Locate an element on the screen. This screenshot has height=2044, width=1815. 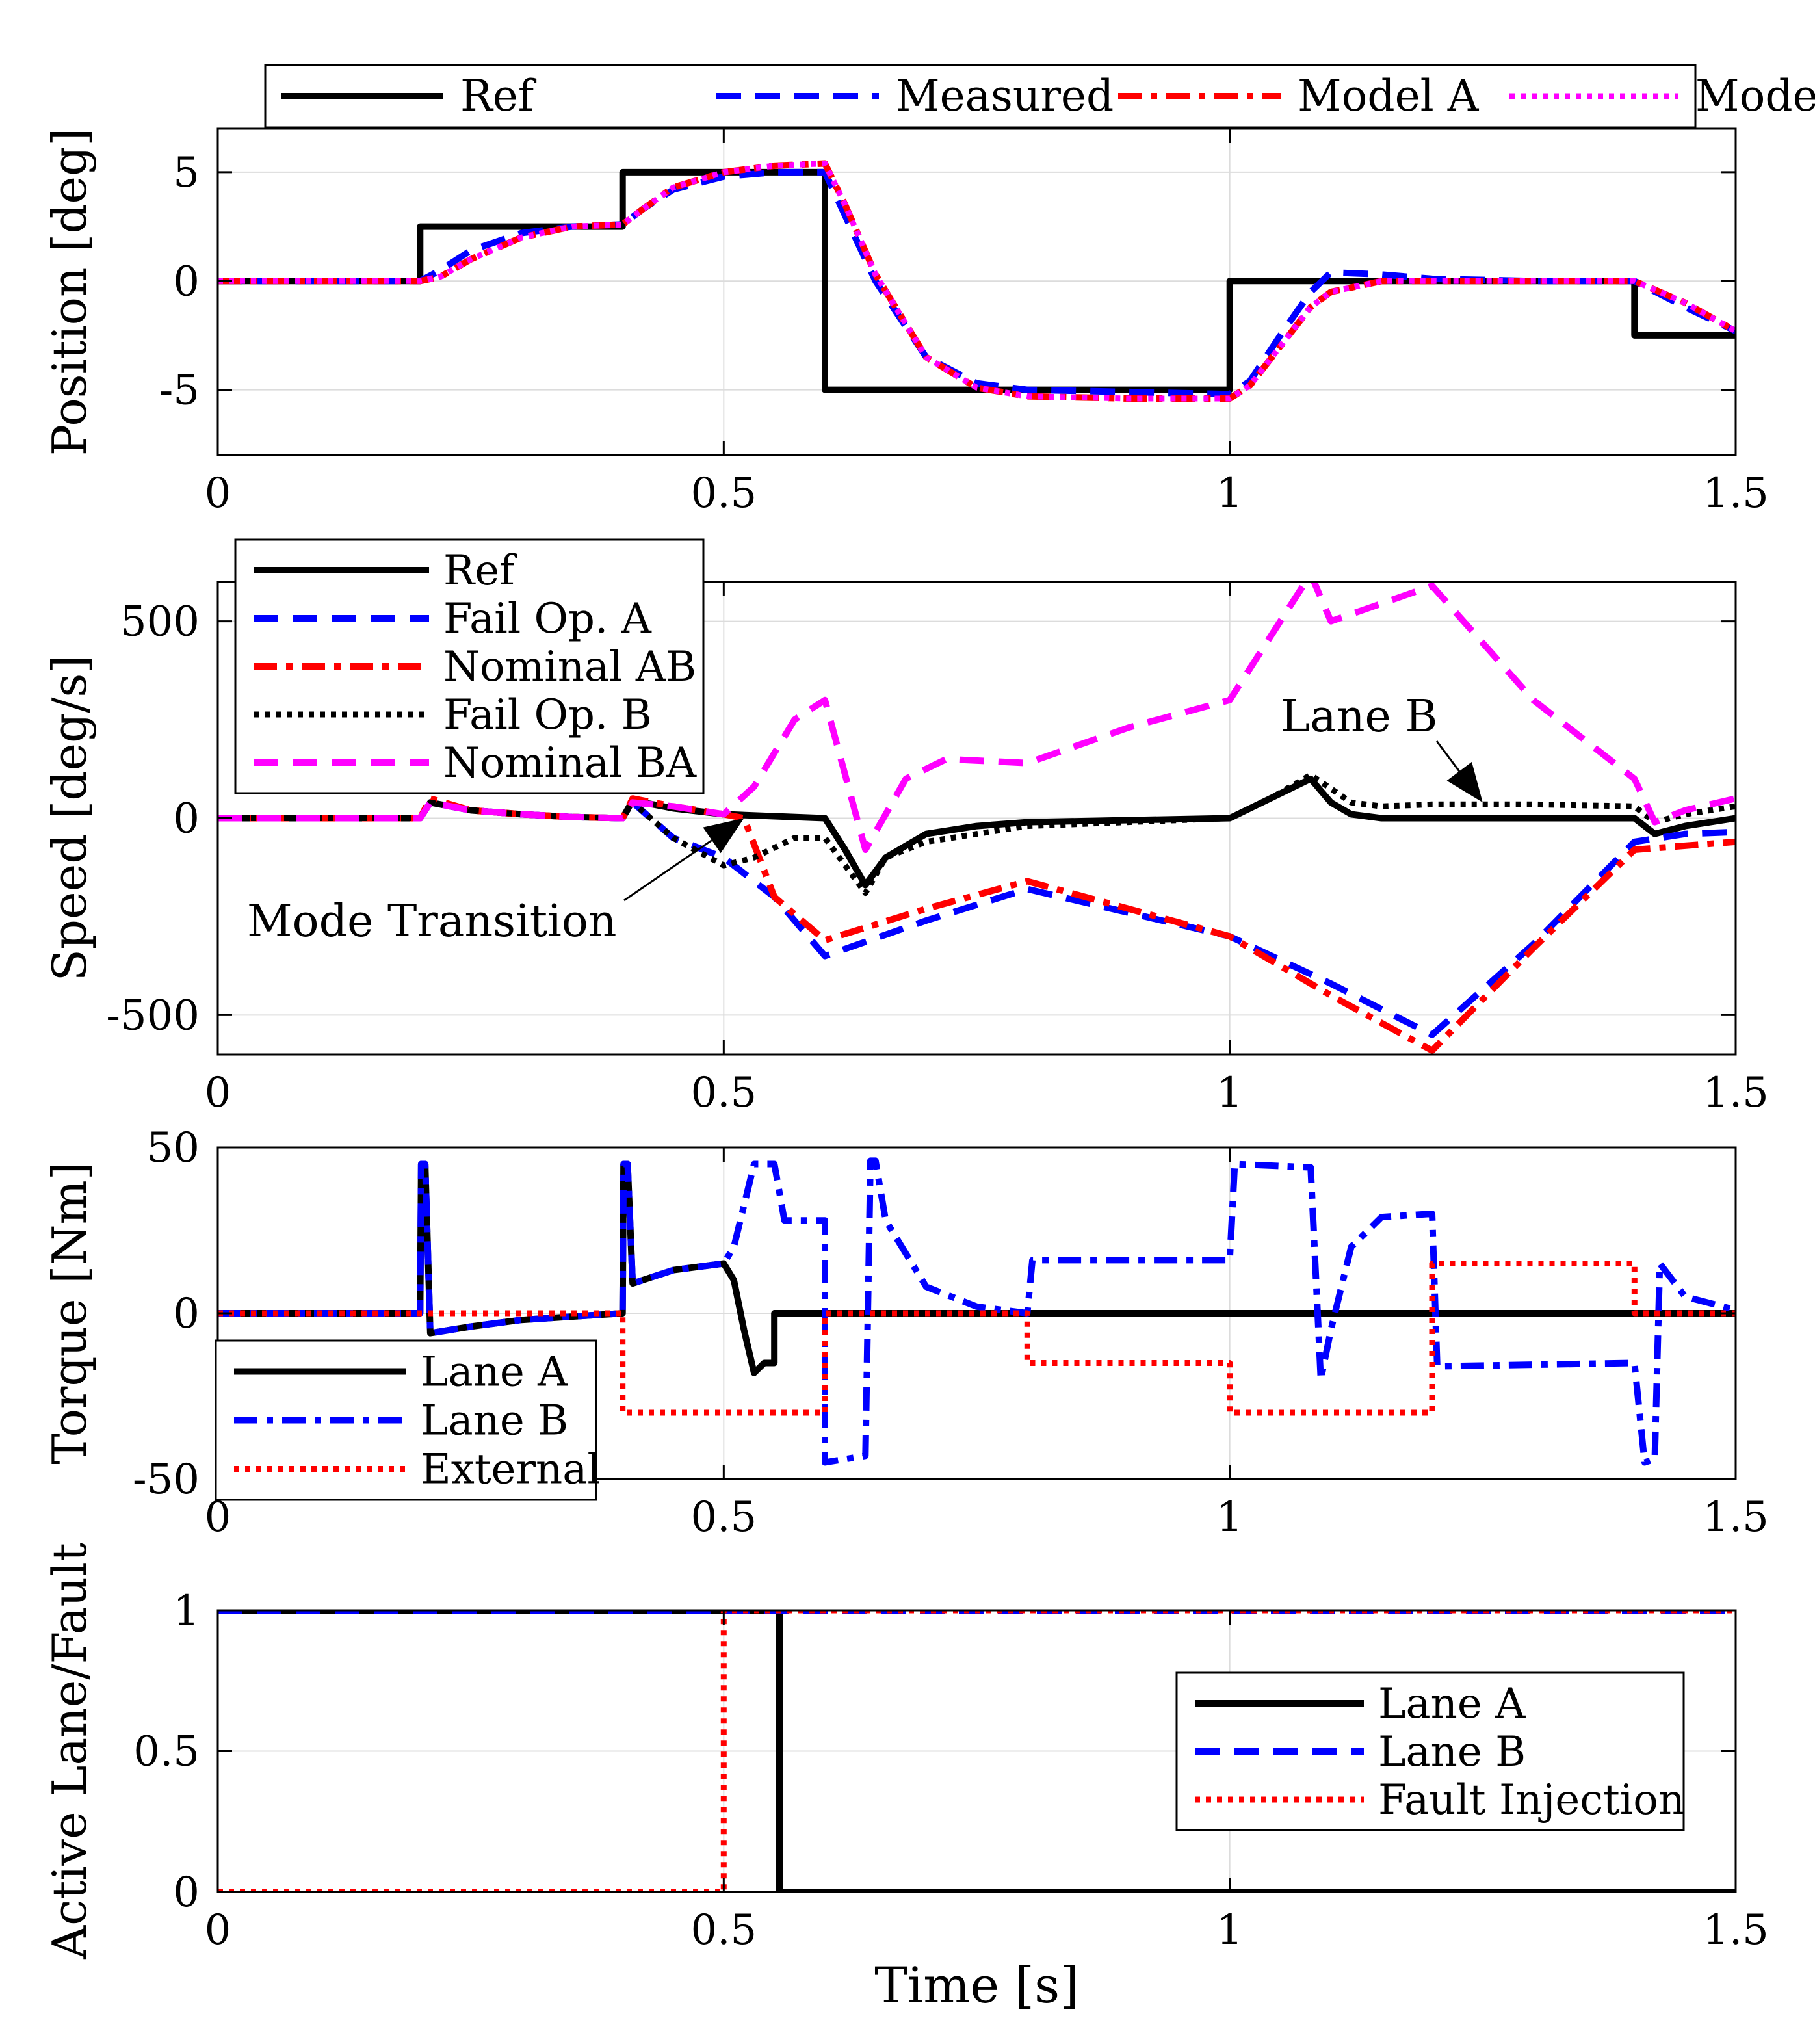
legend-label: External is located at coordinates (511, 1470).